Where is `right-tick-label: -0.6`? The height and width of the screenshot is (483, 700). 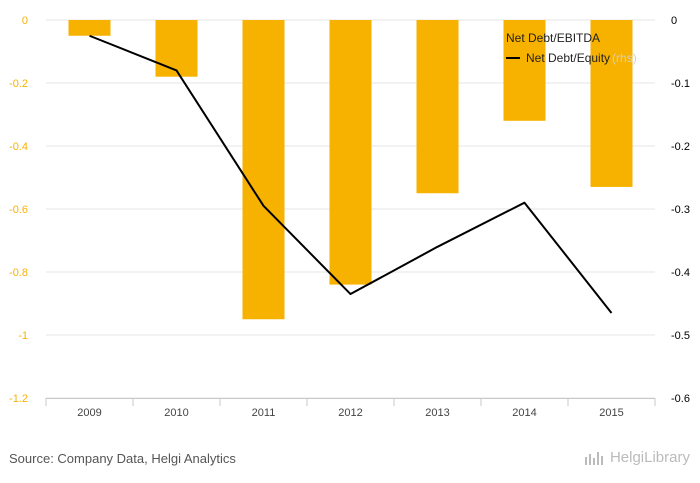 right-tick-label: -0.6 is located at coordinates (680, 399).